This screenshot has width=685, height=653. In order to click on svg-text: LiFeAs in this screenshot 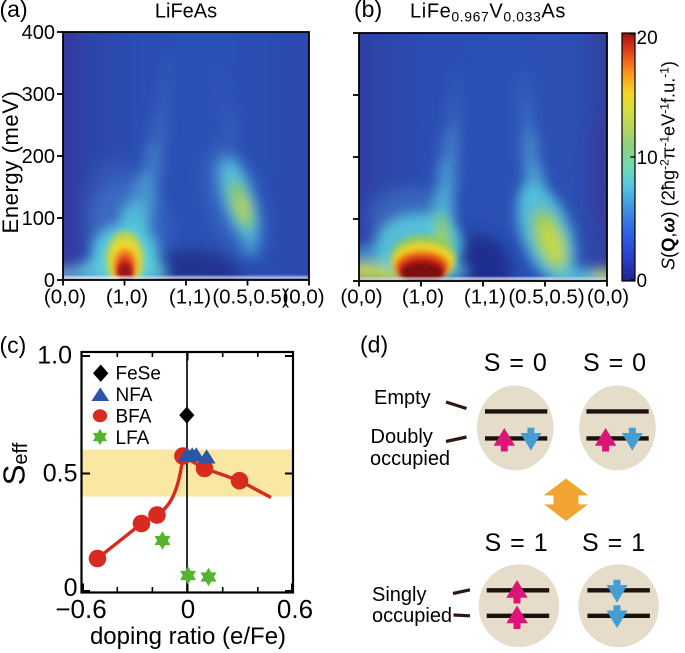, I will do `click(186, 12)`.